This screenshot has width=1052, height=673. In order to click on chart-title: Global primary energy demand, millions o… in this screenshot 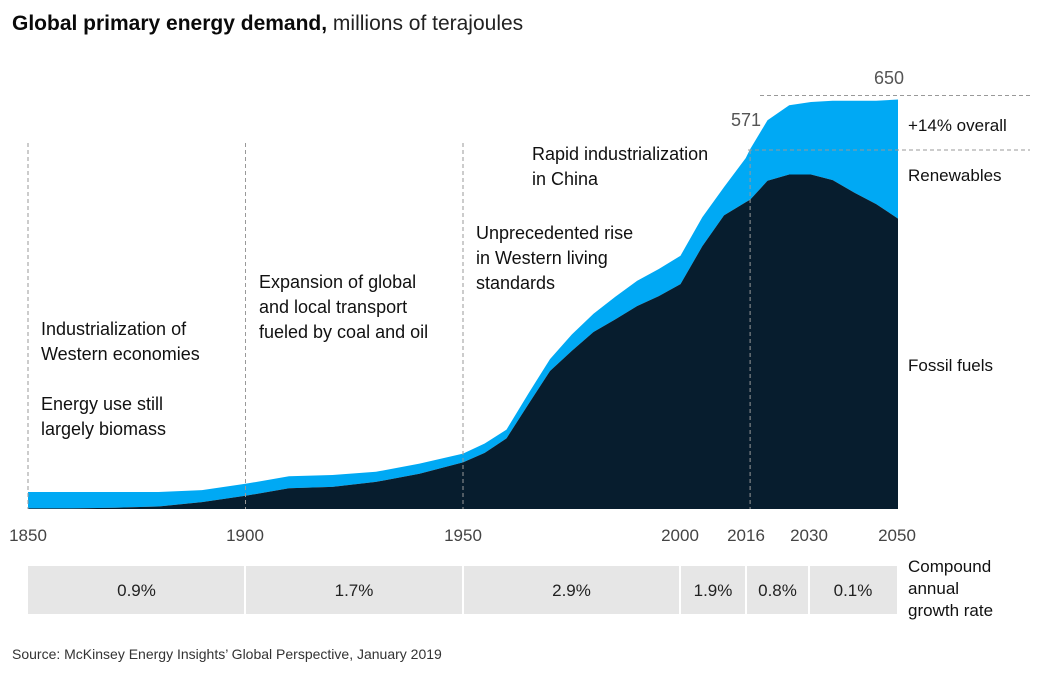, I will do `click(267, 24)`.